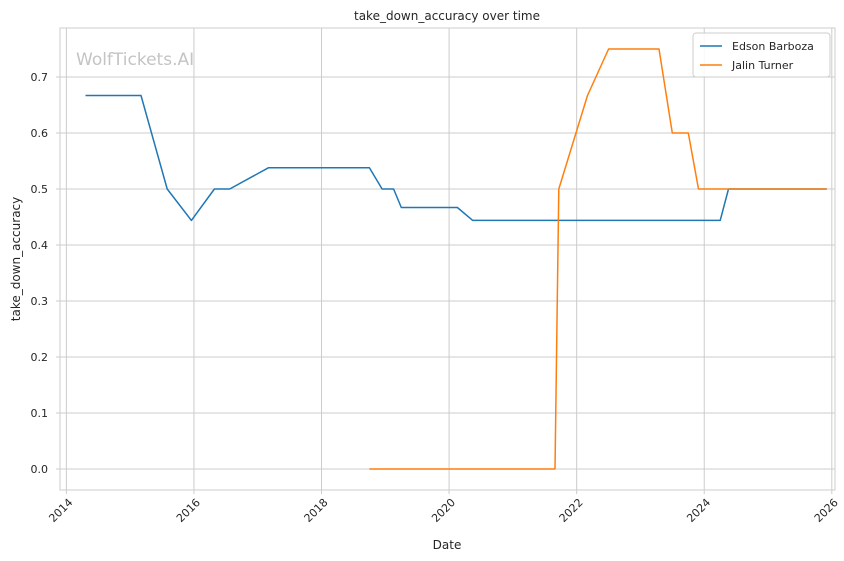  I want to click on y-axis-ticks: 0.0 0.1 0.2 0.3 0.4 0.5 0.6 0.7, so click(45, 273).